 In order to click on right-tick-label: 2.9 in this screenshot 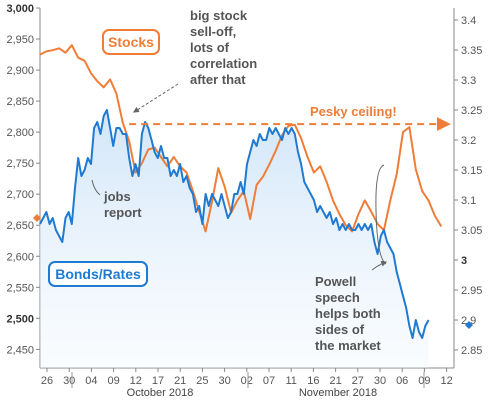, I will do `click(468, 321)`.